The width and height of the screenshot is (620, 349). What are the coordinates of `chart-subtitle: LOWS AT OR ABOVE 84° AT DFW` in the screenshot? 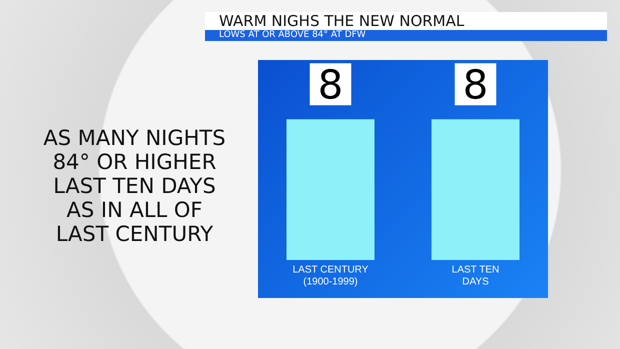 It's located at (406, 35).